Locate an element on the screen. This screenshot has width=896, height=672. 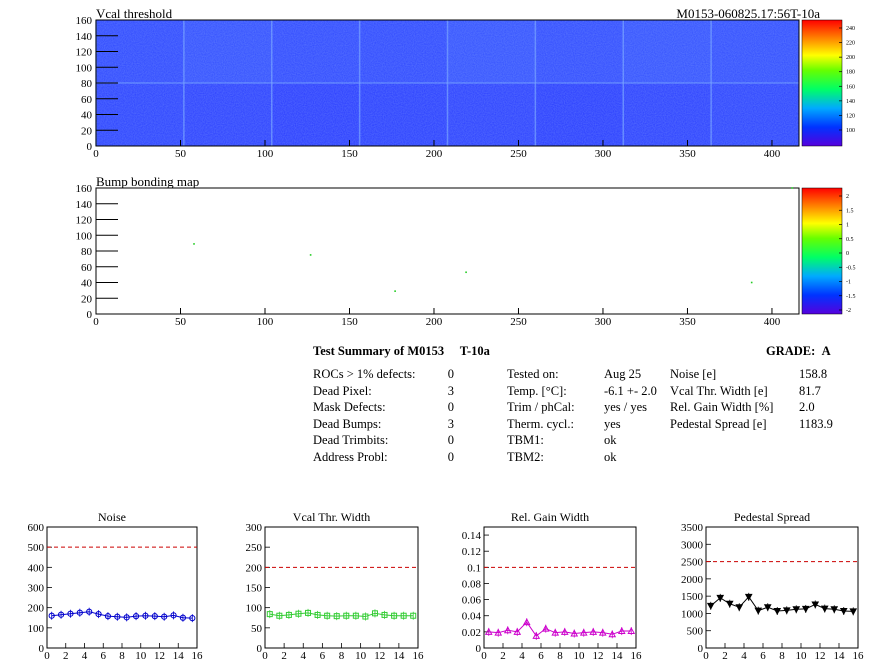
summary-value: Aug 25 is located at coordinates (623, 374).